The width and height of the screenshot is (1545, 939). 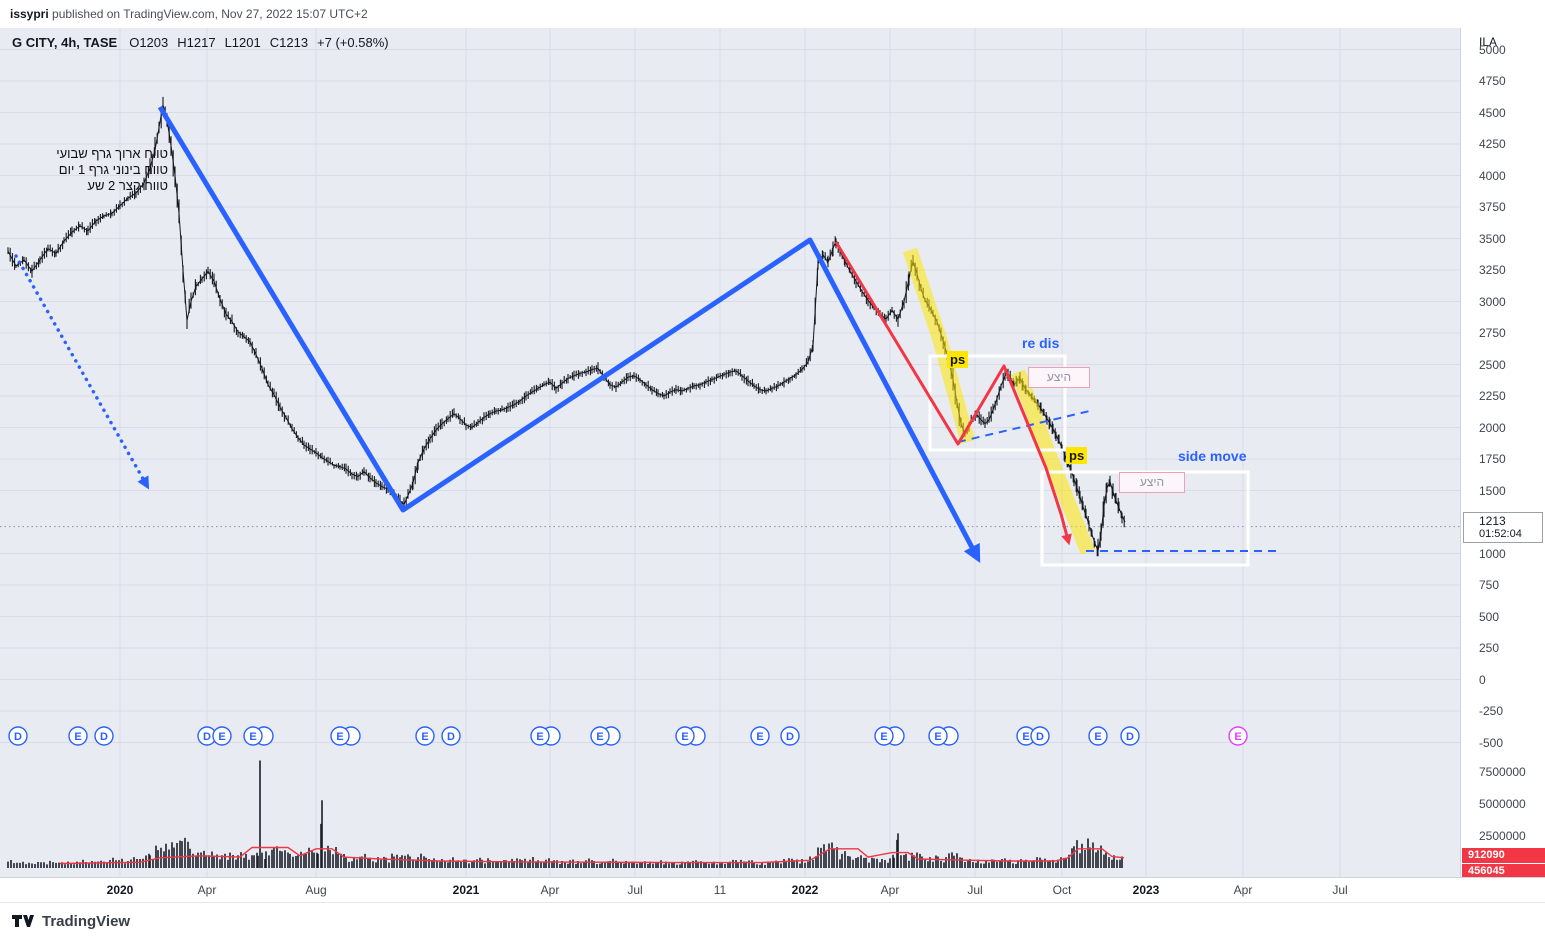 I want to click on price-tick: 4250, so click(x=1492, y=144).